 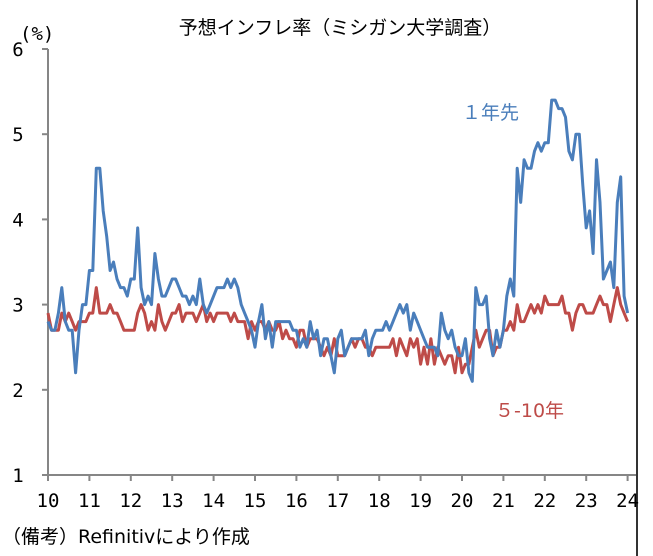 What do you see at coordinates (379, 501) in the screenshot?
I see `x-tick-label: 18` at bounding box center [379, 501].